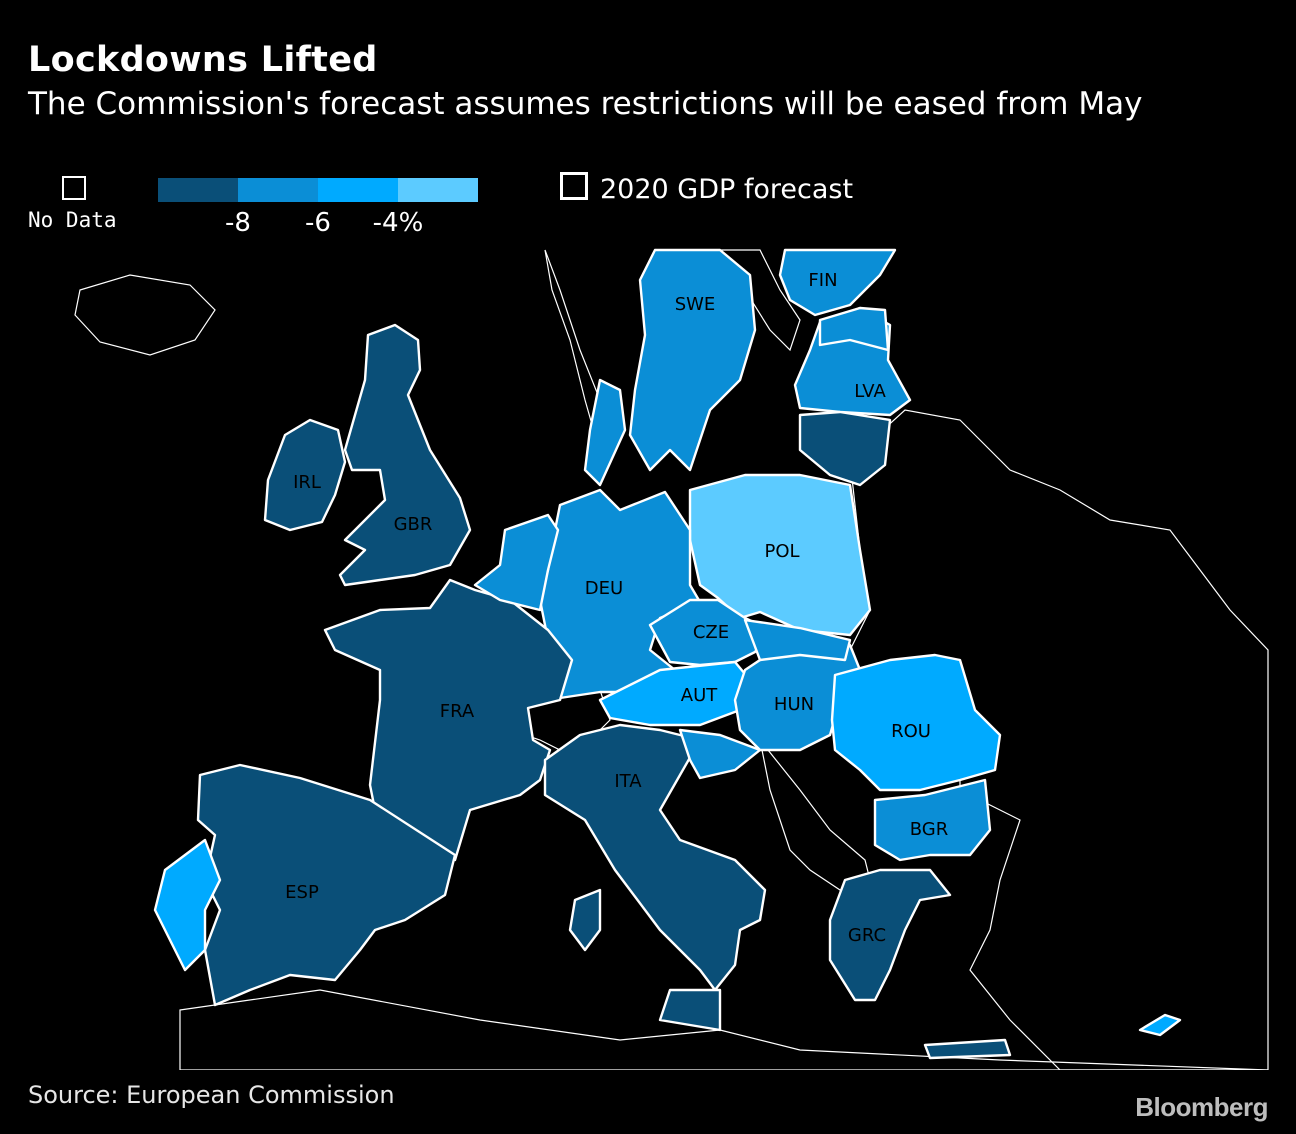  Describe the element at coordinates (187, 905) in the screenshot. I see `country-prt` at that location.